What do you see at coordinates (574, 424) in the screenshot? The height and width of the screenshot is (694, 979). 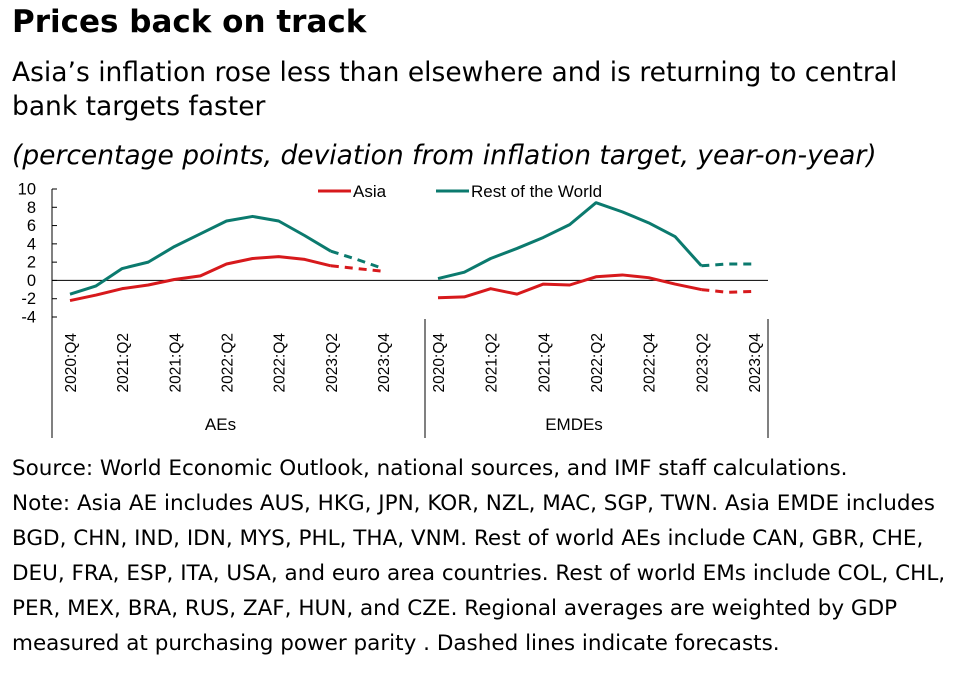 I see `group-label: EMDEs` at bounding box center [574, 424].